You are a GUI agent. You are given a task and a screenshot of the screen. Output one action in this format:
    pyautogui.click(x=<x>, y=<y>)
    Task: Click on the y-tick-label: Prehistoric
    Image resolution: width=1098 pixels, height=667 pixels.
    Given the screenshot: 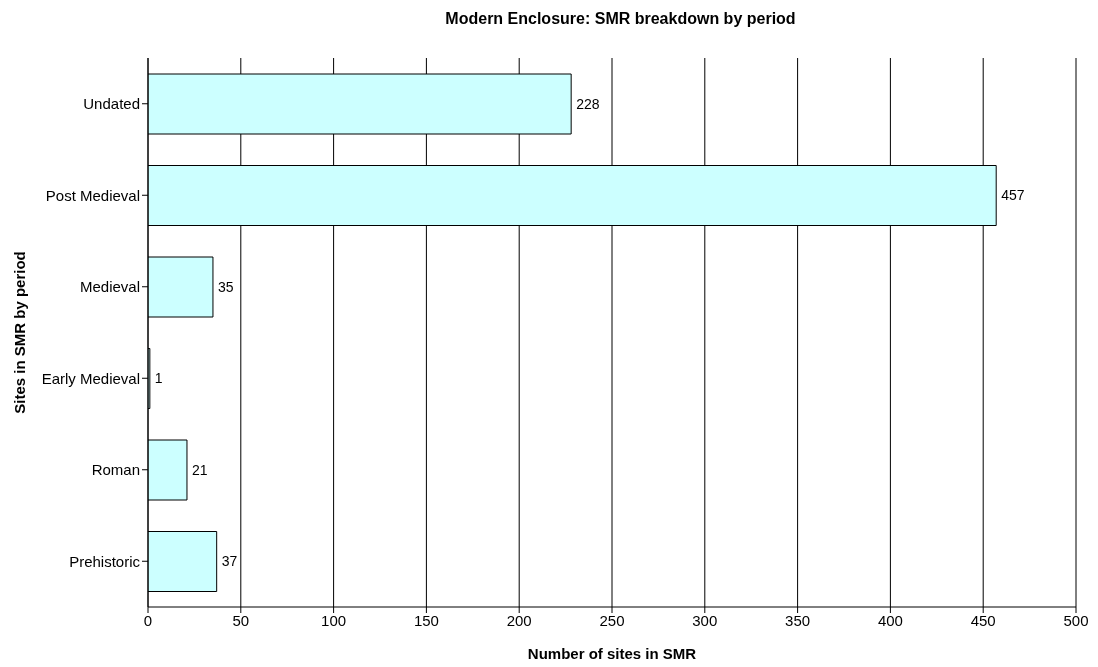 What is the action you would take?
    pyautogui.click(x=105, y=561)
    